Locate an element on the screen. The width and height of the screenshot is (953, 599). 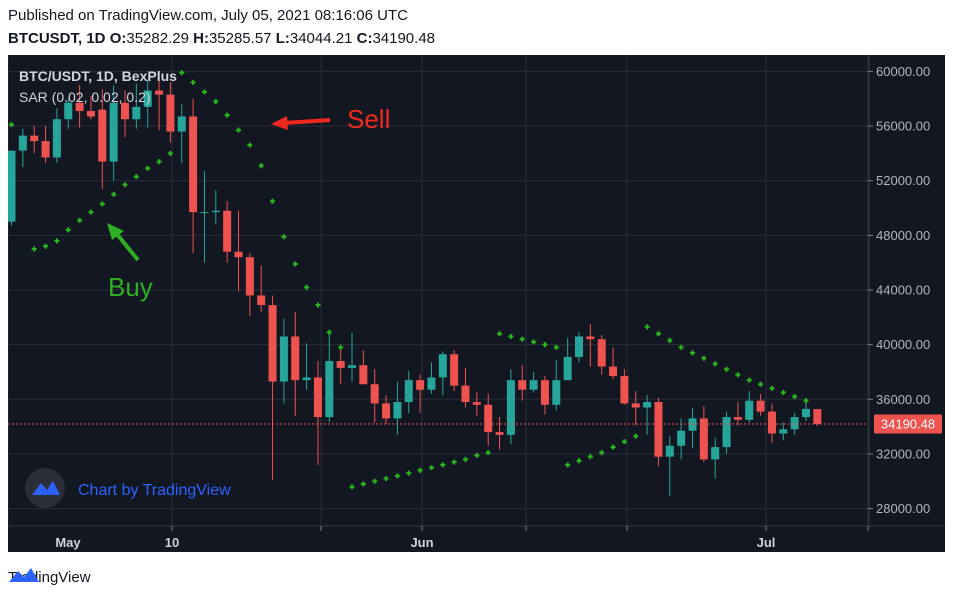
low-value: 34044.21 is located at coordinates (321, 38).